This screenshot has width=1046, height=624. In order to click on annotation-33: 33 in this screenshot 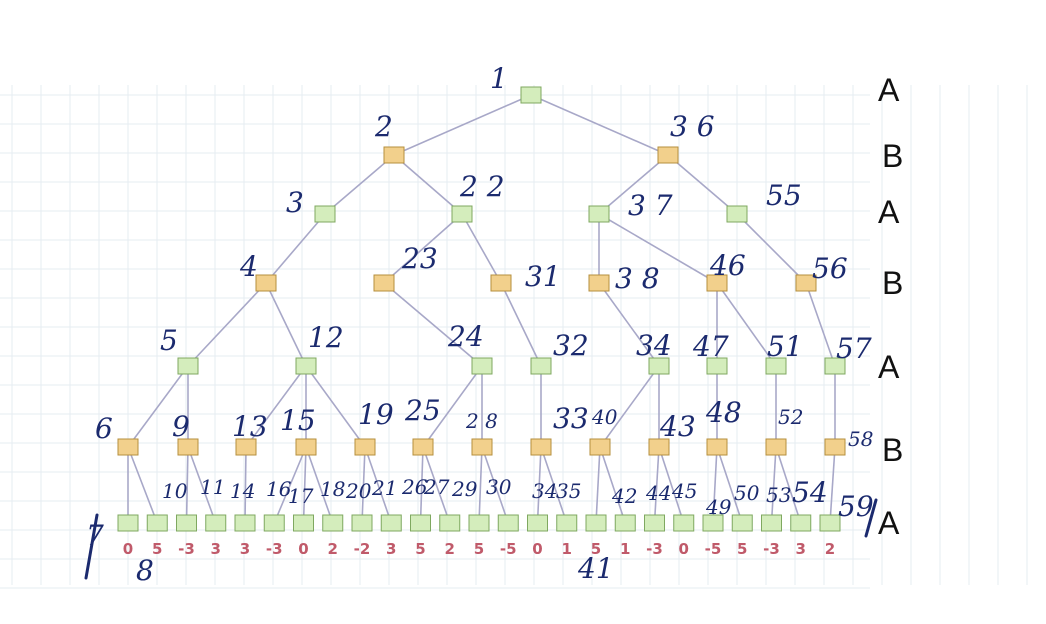, I will do `click(571, 418)`.